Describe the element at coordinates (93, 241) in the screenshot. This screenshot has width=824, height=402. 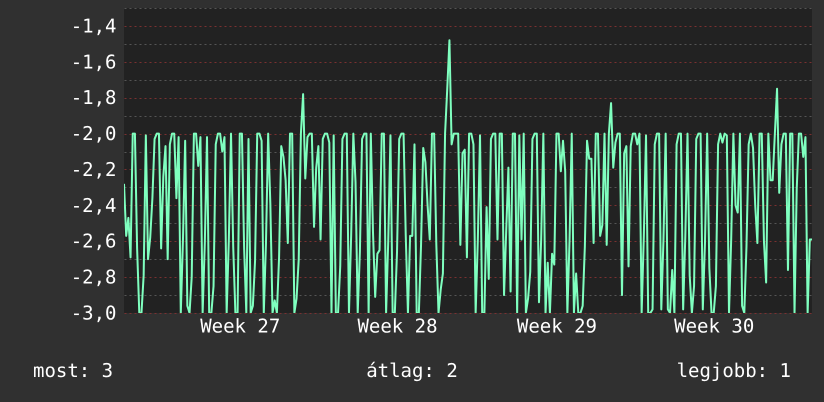
I see `y-tick-label: -2,6` at that location.